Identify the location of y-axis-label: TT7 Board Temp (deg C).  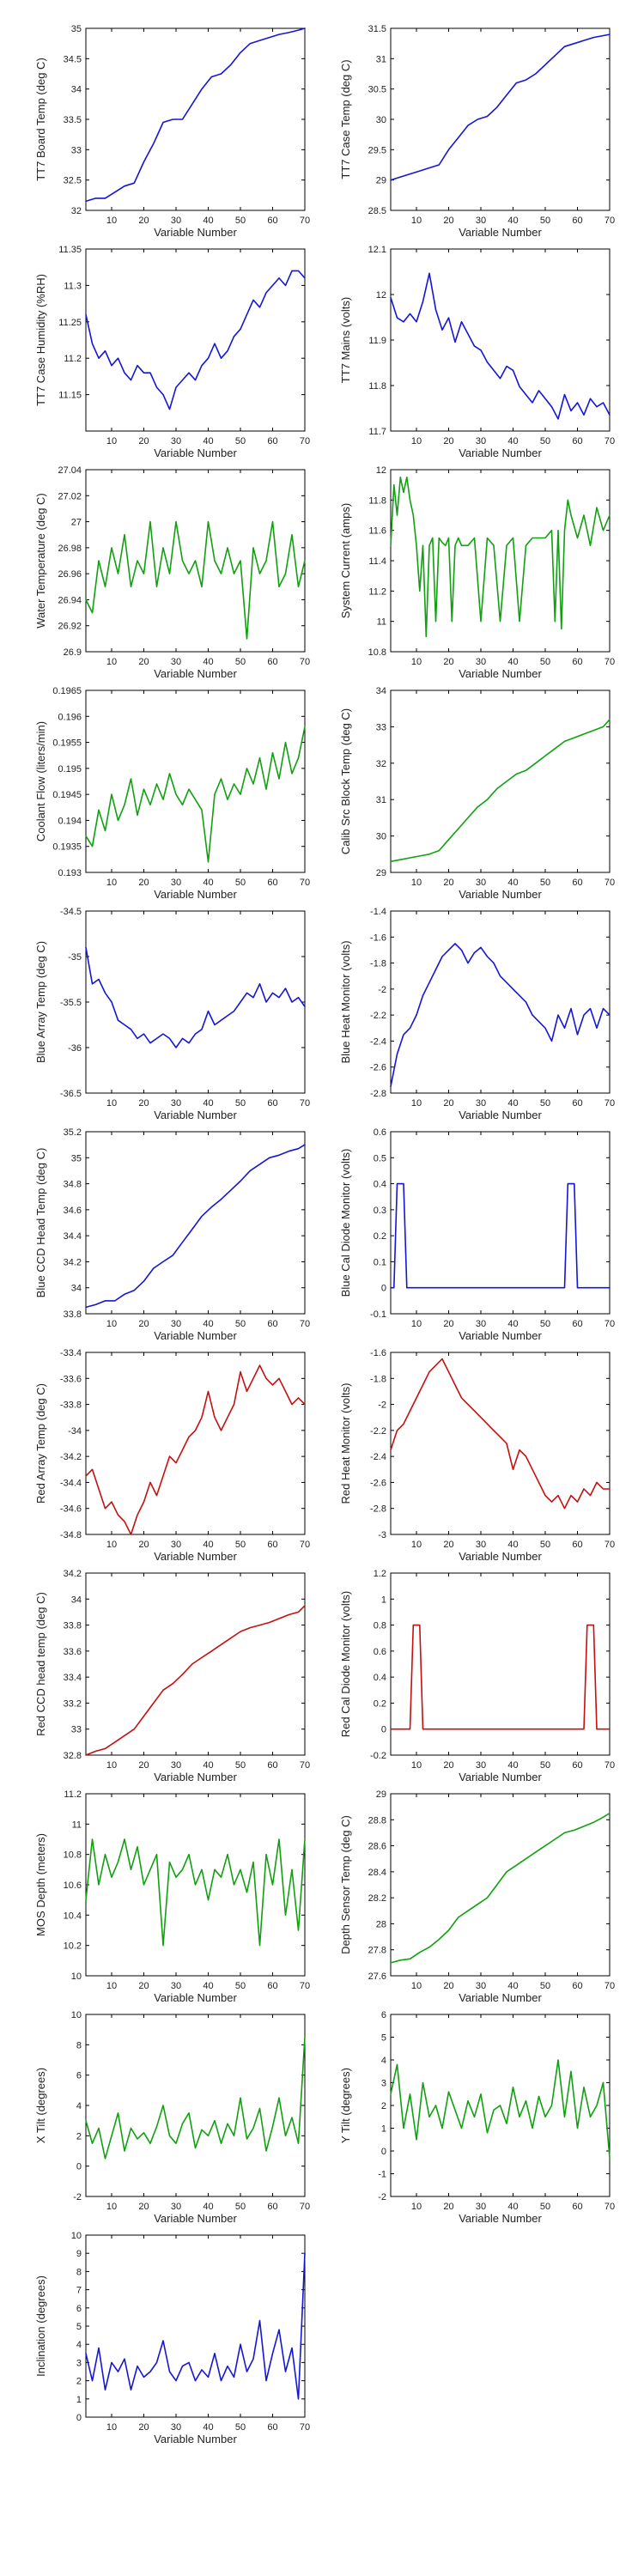
(40, 119).